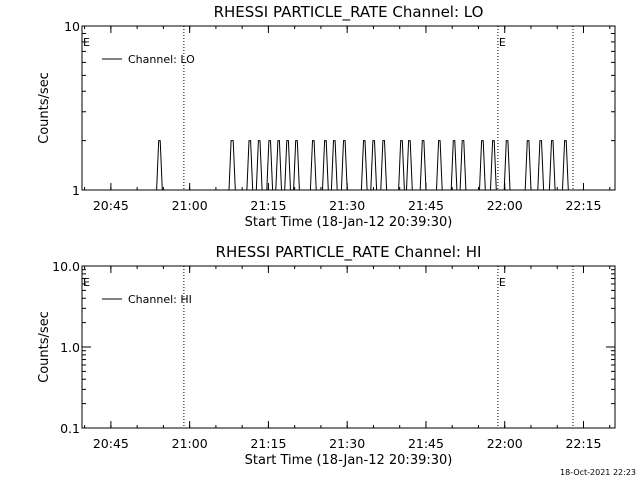 The height and width of the screenshot is (480, 640). What do you see at coordinates (111, 443) in the screenshot?
I see `hi-x-tick-label: 20:45` at bounding box center [111, 443].